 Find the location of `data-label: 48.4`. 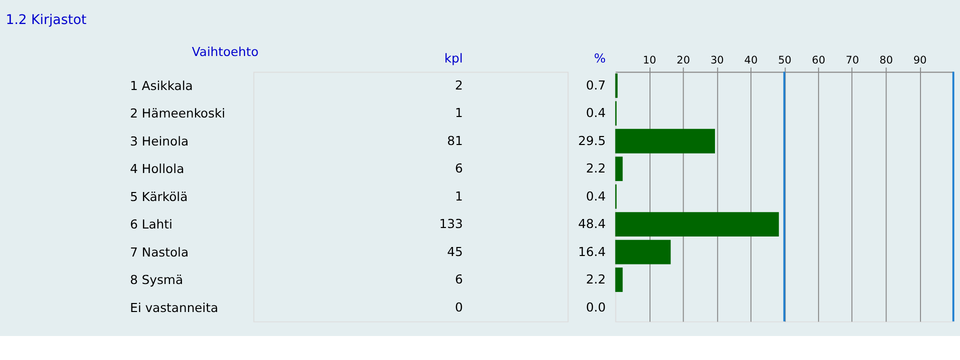

data-label: 48.4 is located at coordinates (592, 224).